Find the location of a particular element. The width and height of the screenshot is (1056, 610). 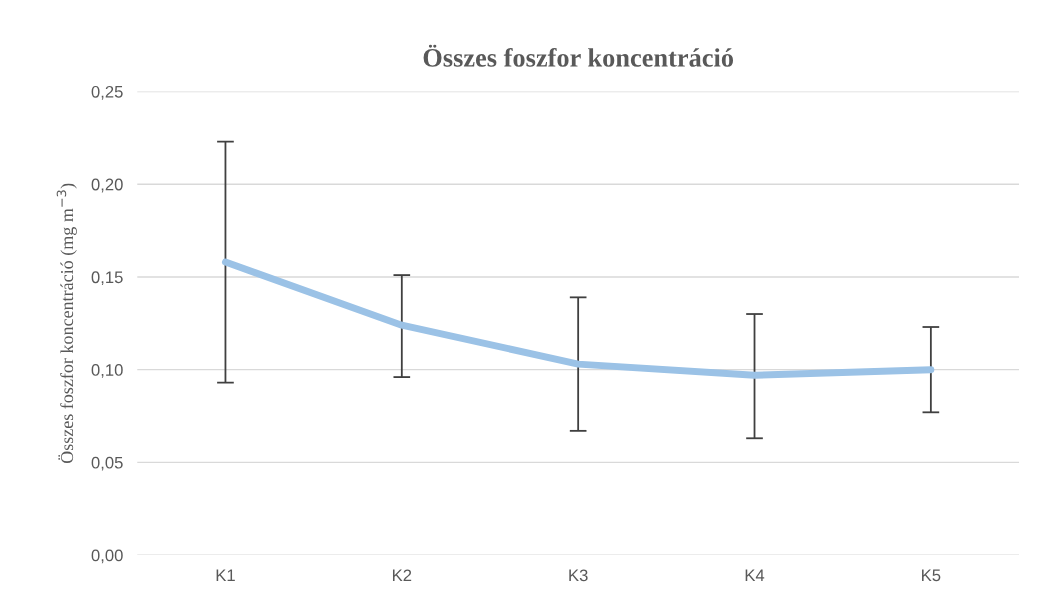

y-tick-label: 0,25 is located at coordinates (107, 92).